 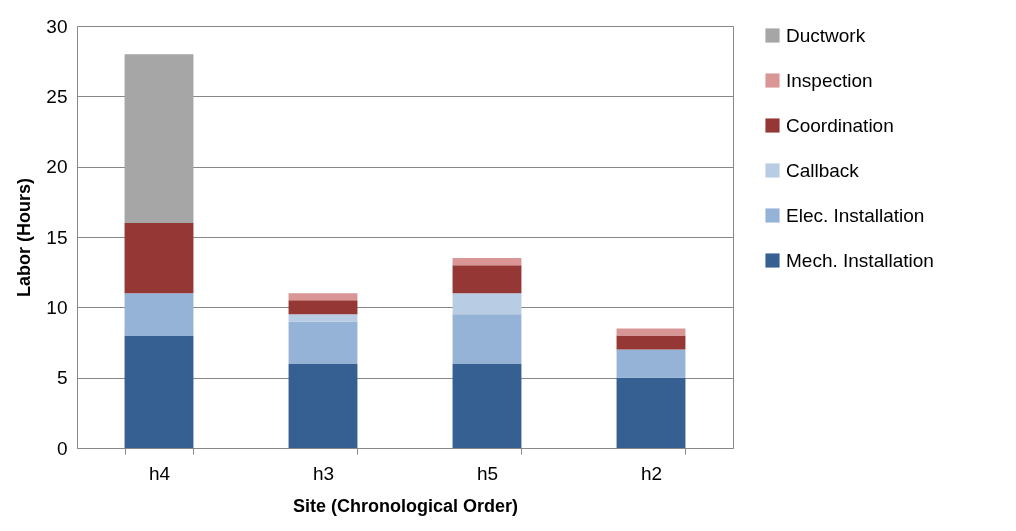 What do you see at coordinates (57, 26) in the screenshot?
I see `y-tick-label: 30` at bounding box center [57, 26].